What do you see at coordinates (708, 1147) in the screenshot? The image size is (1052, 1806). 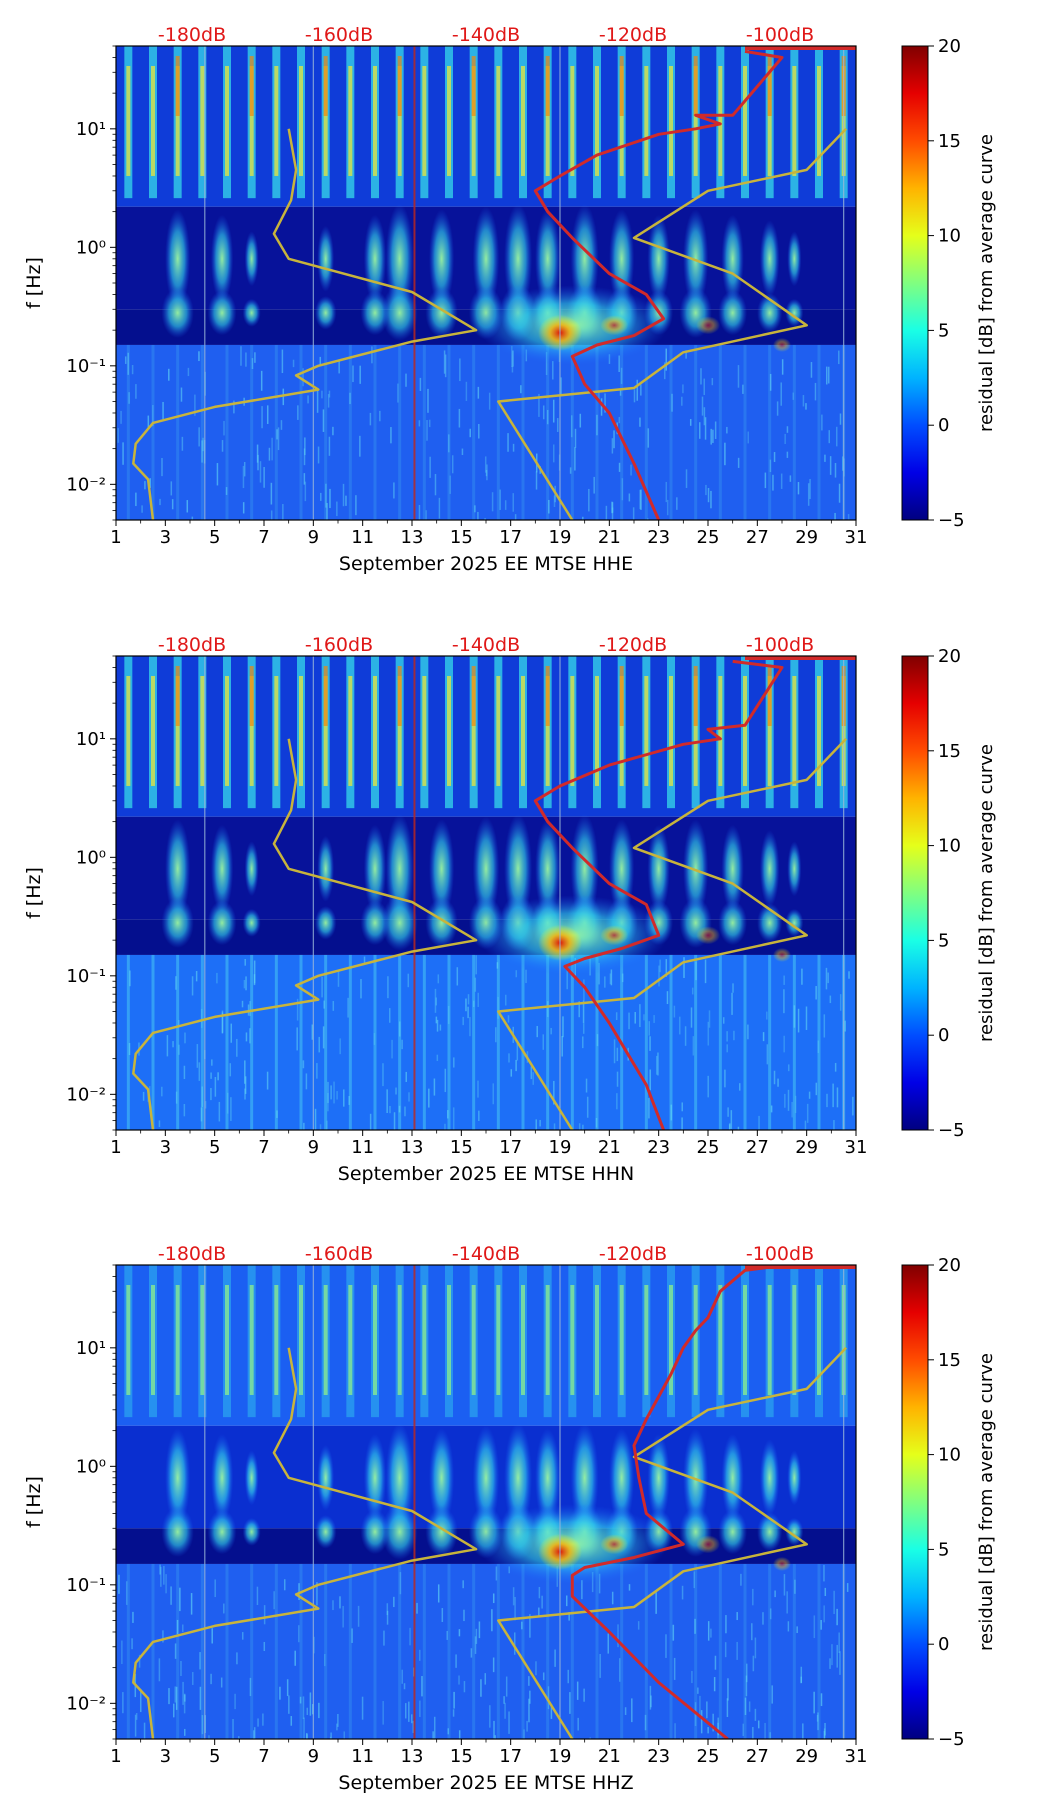 I see `x-tick-label: 25` at bounding box center [708, 1147].